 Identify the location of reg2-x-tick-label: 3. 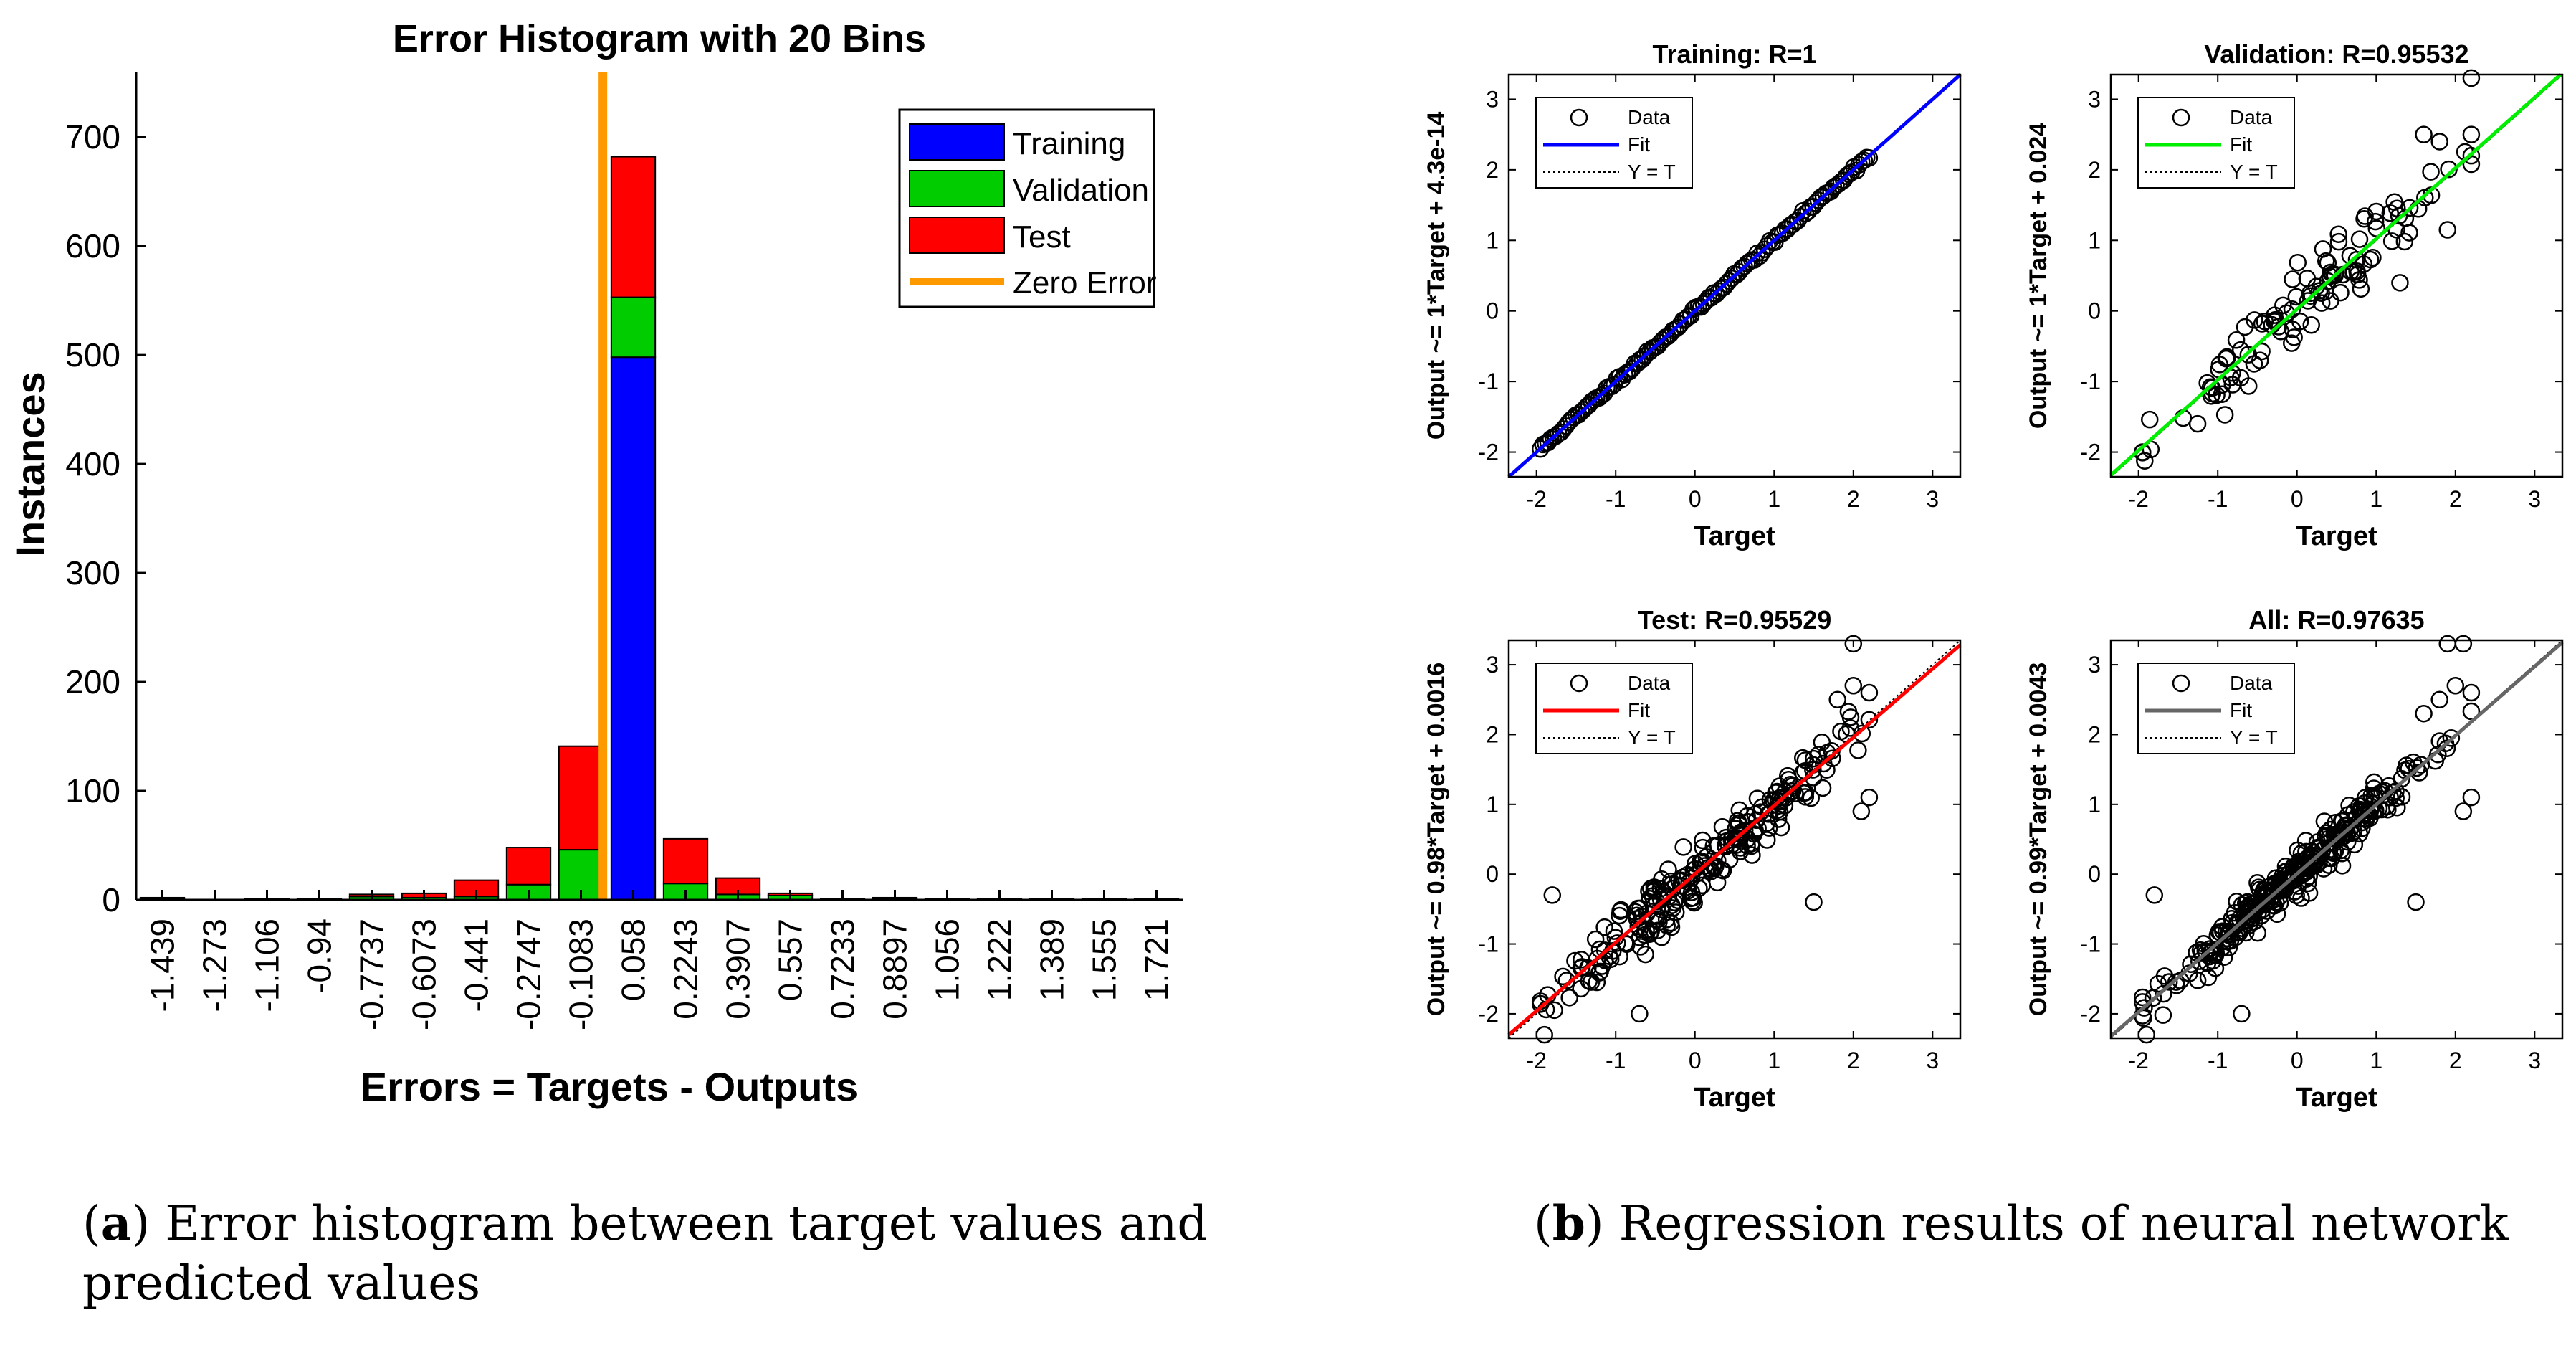
(2534, 499).